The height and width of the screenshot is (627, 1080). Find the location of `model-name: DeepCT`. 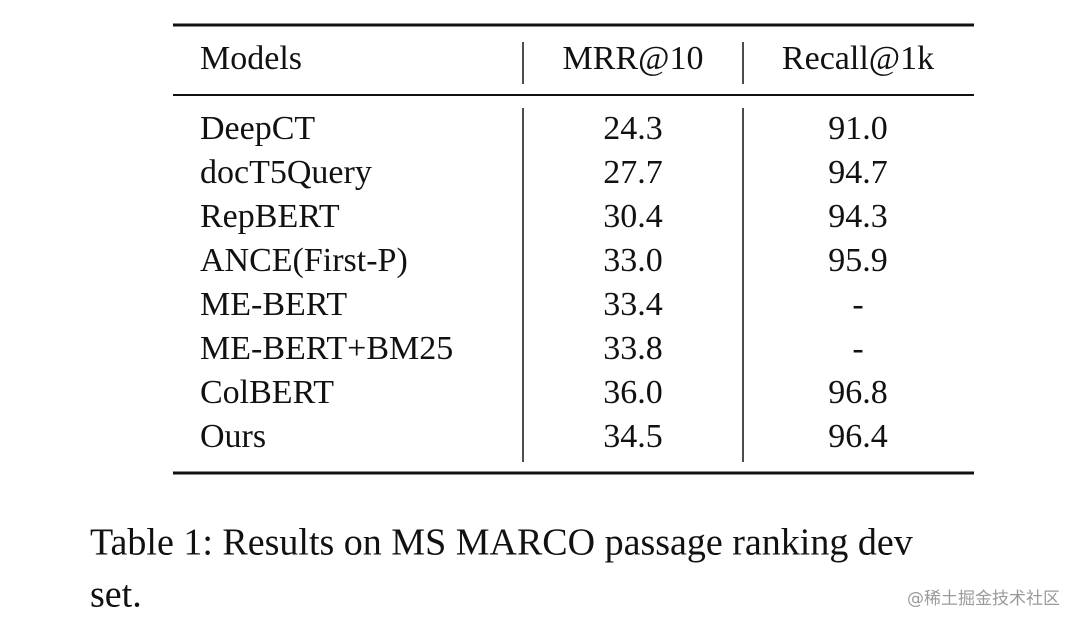

model-name: DeepCT is located at coordinates (257, 128).